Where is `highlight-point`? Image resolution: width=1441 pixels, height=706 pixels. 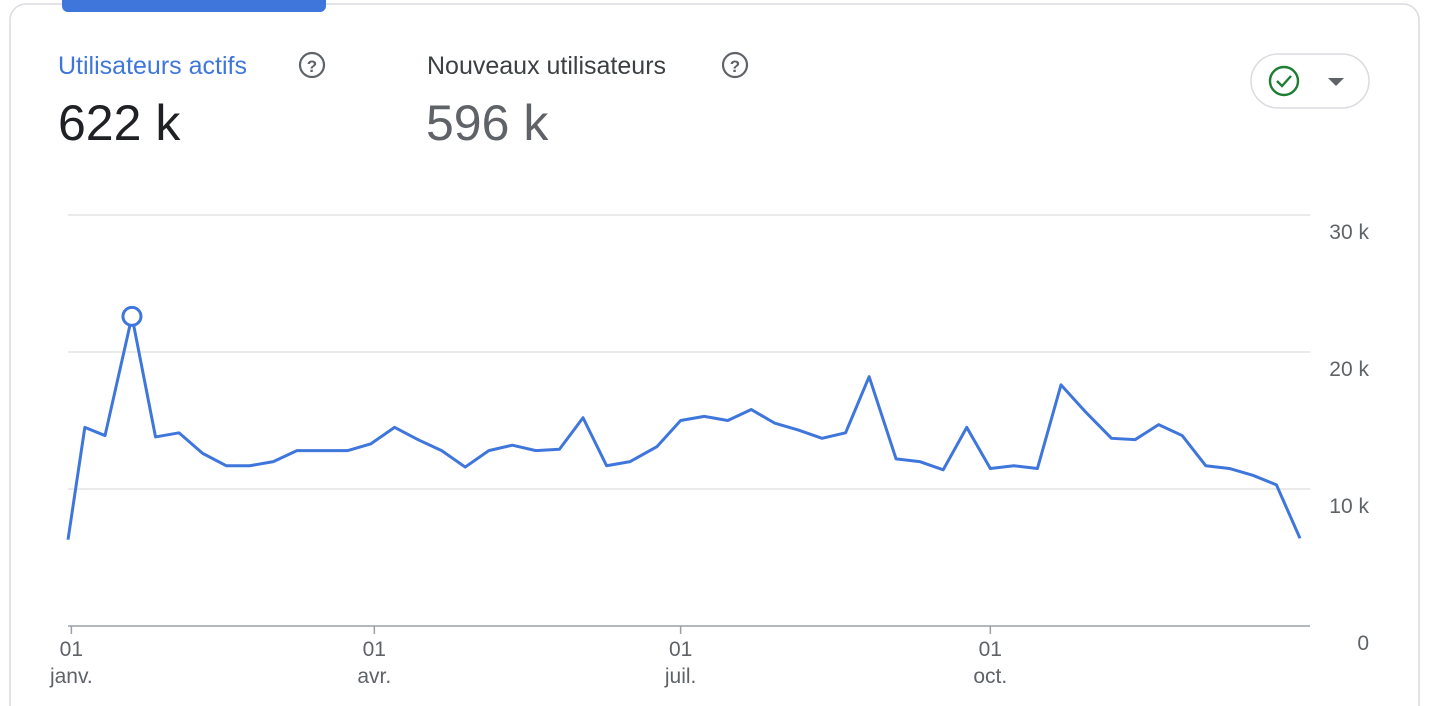 highlight-point is located at coordinates (132, 316).